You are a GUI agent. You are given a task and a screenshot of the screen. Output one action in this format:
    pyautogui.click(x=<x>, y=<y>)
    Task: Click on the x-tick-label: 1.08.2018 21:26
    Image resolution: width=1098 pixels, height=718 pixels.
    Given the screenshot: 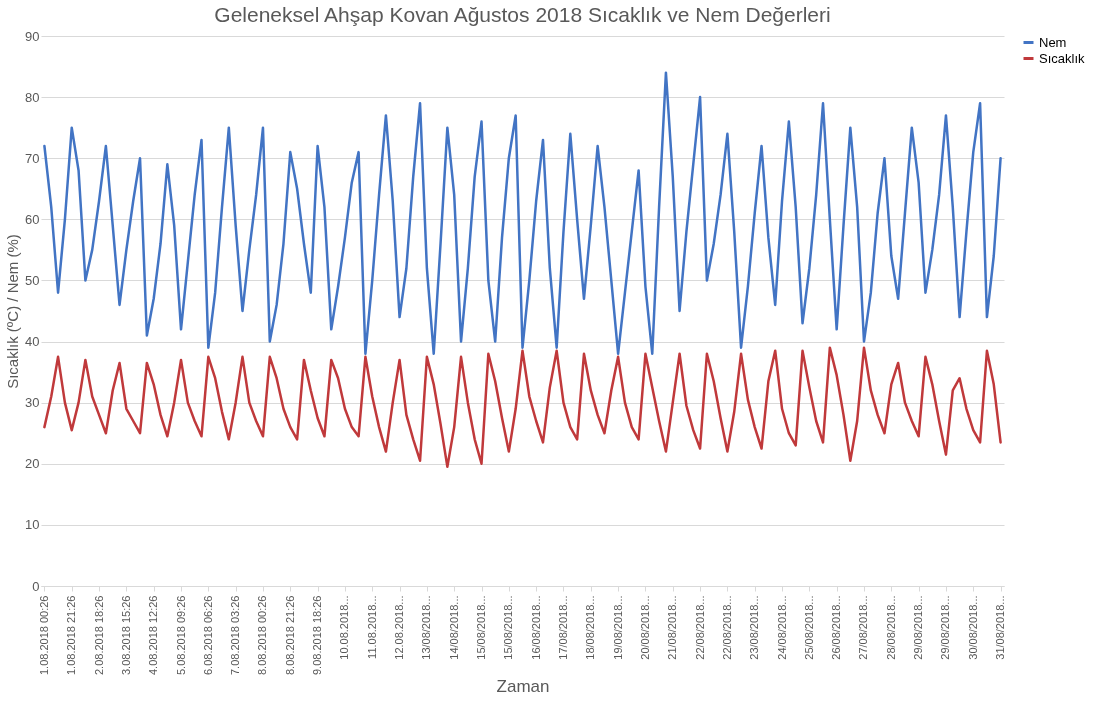 What is the action you would take?
    pyautogui.click(x=71, y=635)
    